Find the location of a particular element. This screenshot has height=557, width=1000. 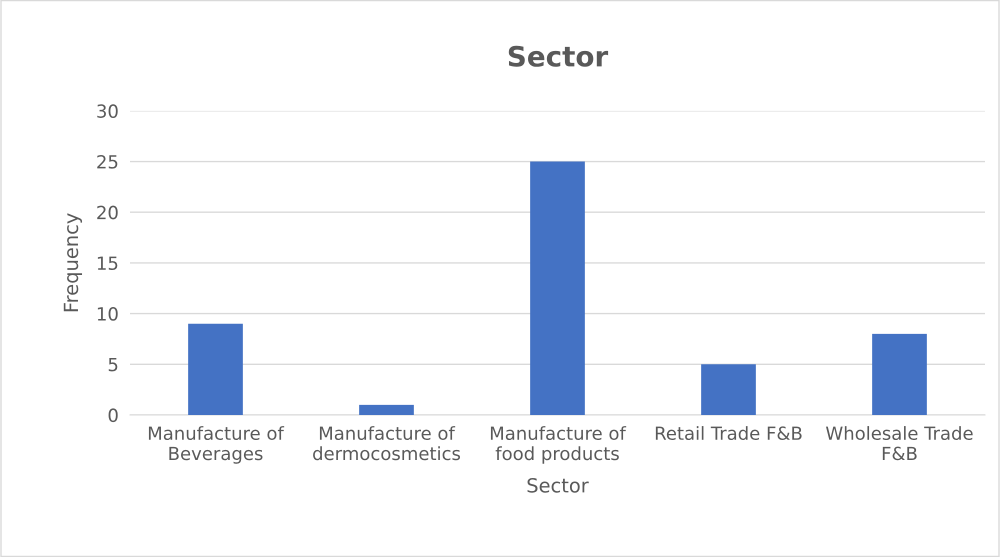

x-tick-label: Manufacture of food products is located at coordinates (558, 445).